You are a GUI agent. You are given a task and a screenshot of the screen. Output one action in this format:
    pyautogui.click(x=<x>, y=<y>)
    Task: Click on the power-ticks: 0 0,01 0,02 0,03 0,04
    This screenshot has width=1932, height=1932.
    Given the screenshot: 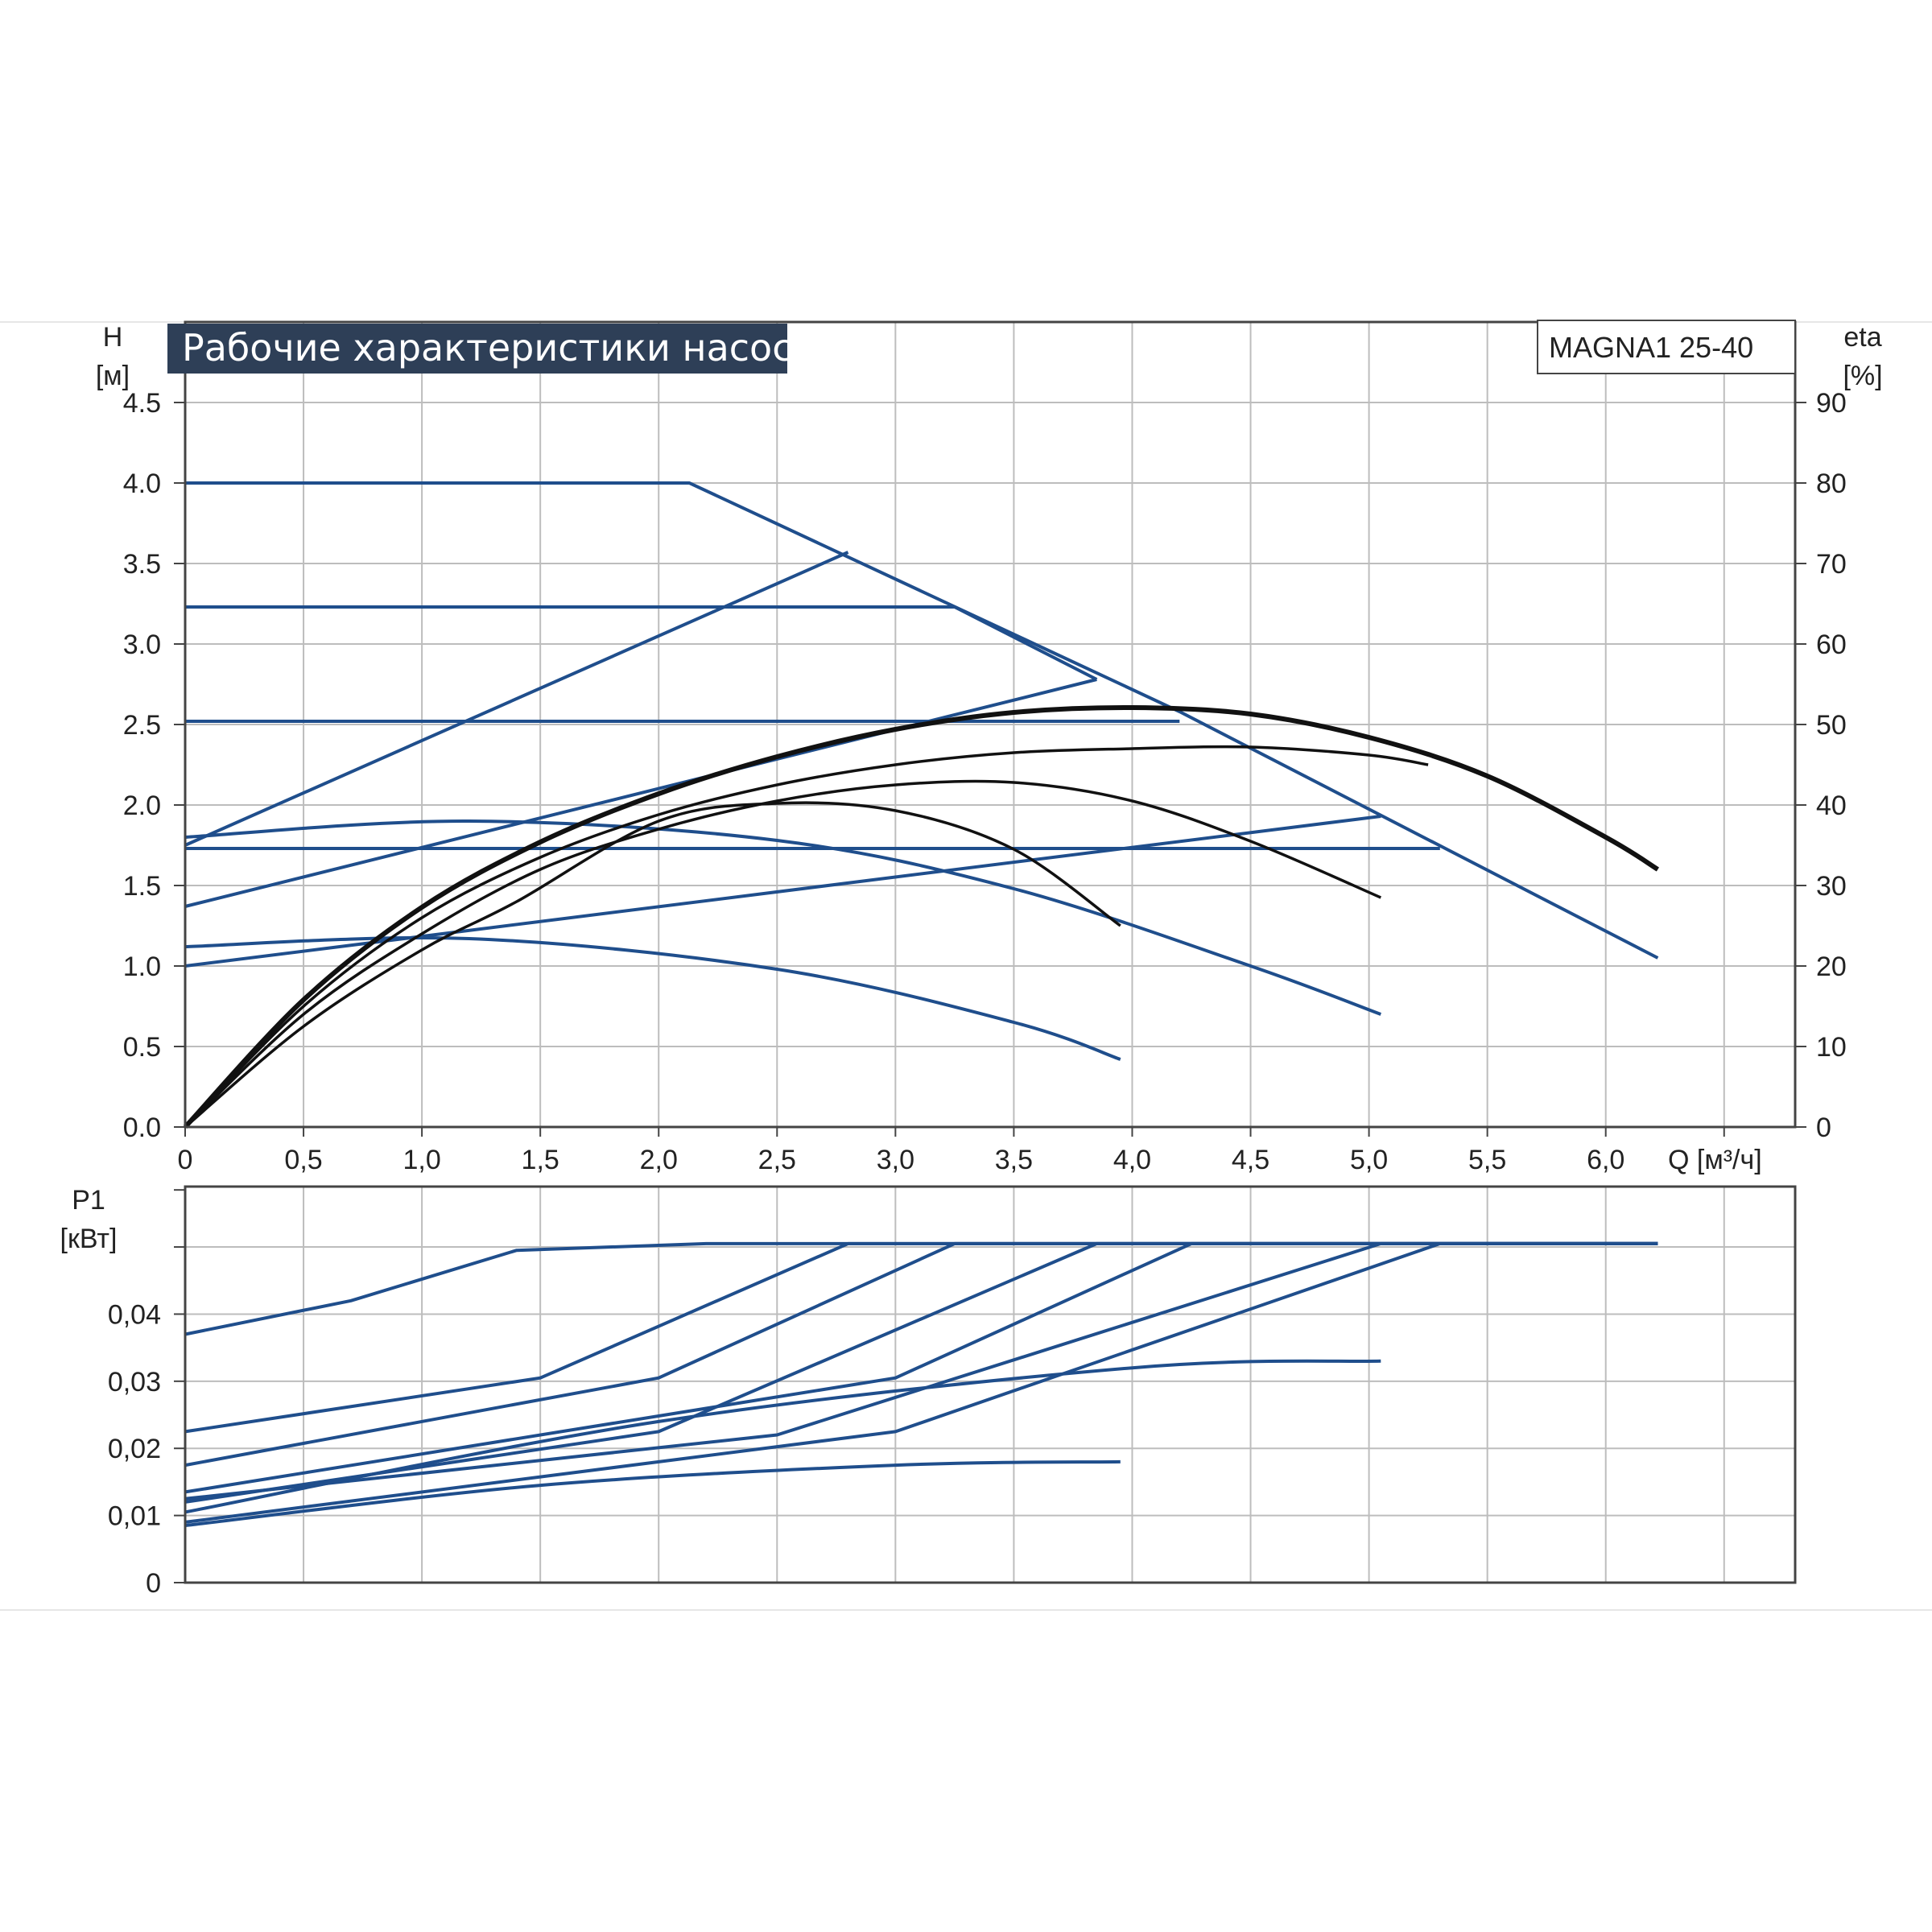 What is the action you would take?
    pyautogui.click(x=146, y=1394)
    